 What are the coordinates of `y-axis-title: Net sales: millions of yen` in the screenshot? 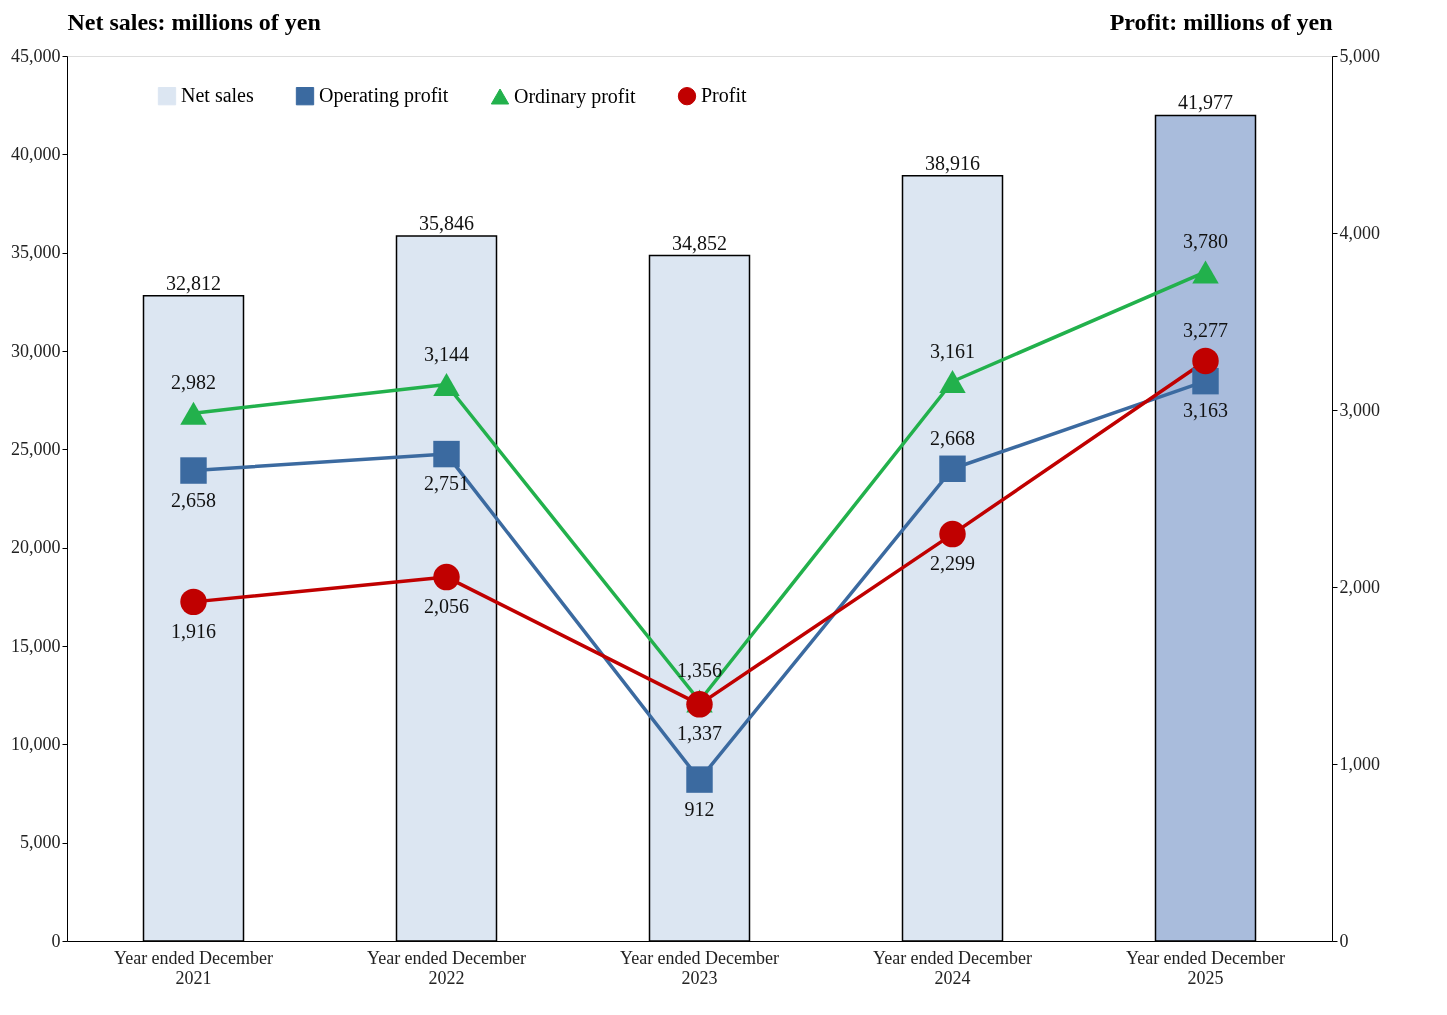 It's located at (194, 21).